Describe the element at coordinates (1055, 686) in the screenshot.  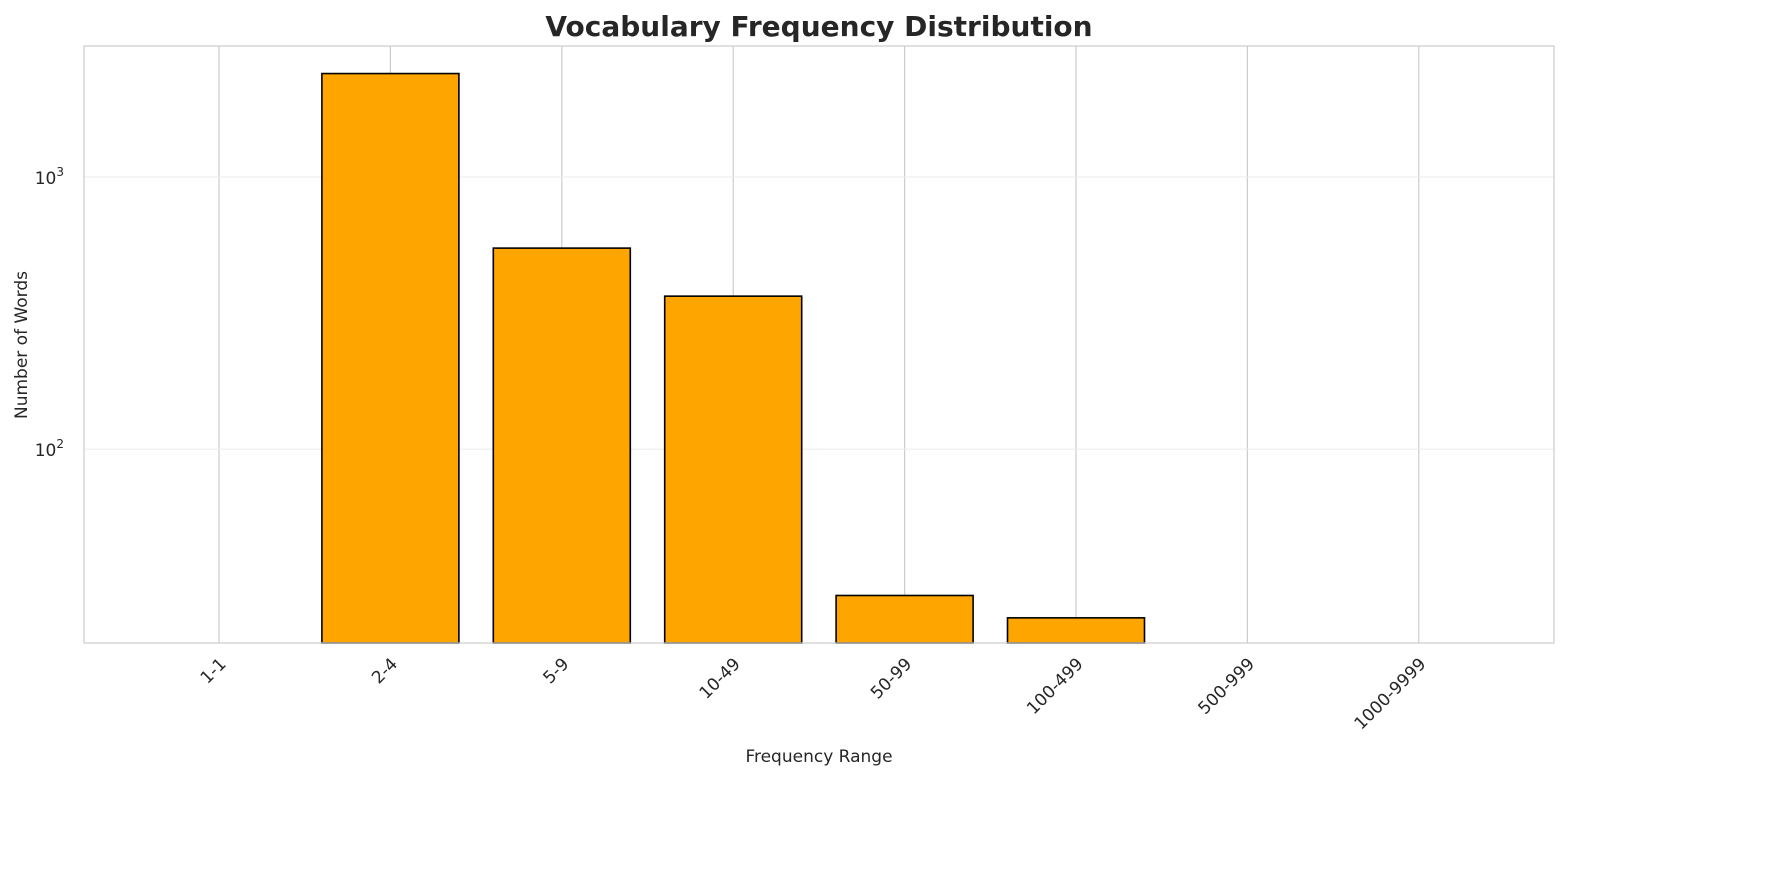
I see `x-tick-label: 100-499` at that location.